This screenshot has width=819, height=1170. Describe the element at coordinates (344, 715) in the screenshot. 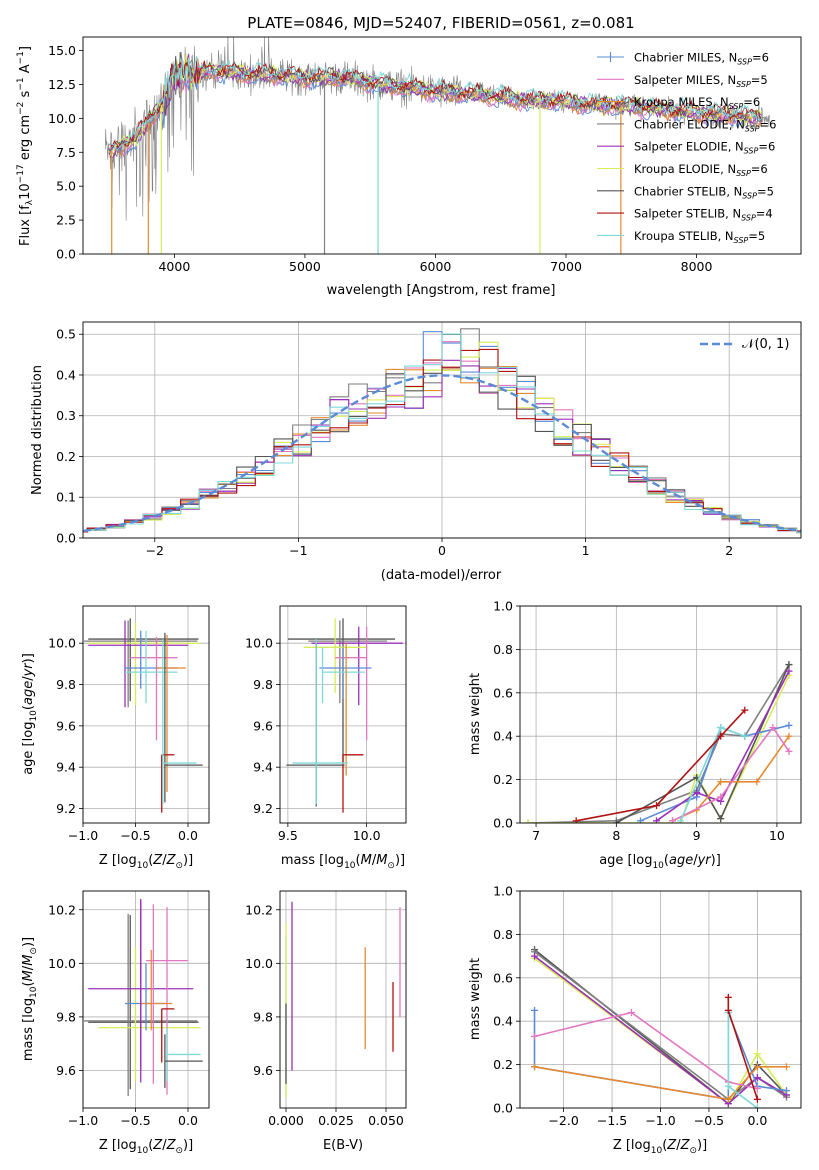

I see `age-mass-panel-plot` at that location.